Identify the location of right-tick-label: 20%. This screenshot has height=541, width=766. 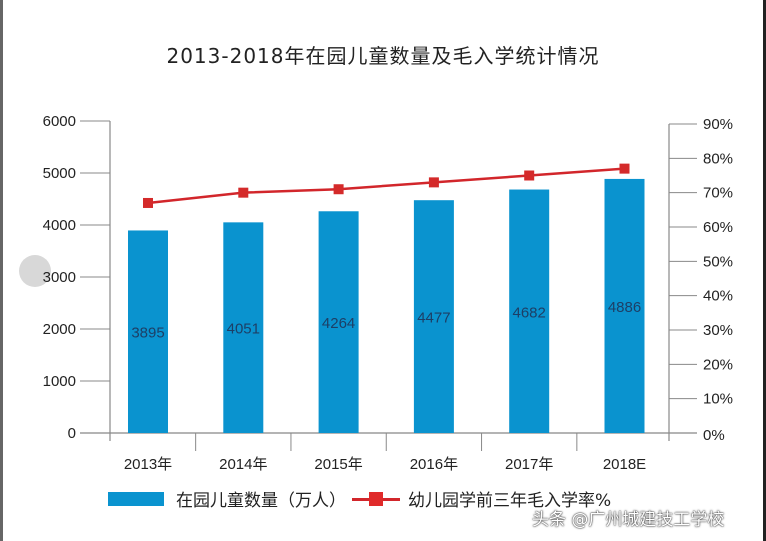
(718, 364).